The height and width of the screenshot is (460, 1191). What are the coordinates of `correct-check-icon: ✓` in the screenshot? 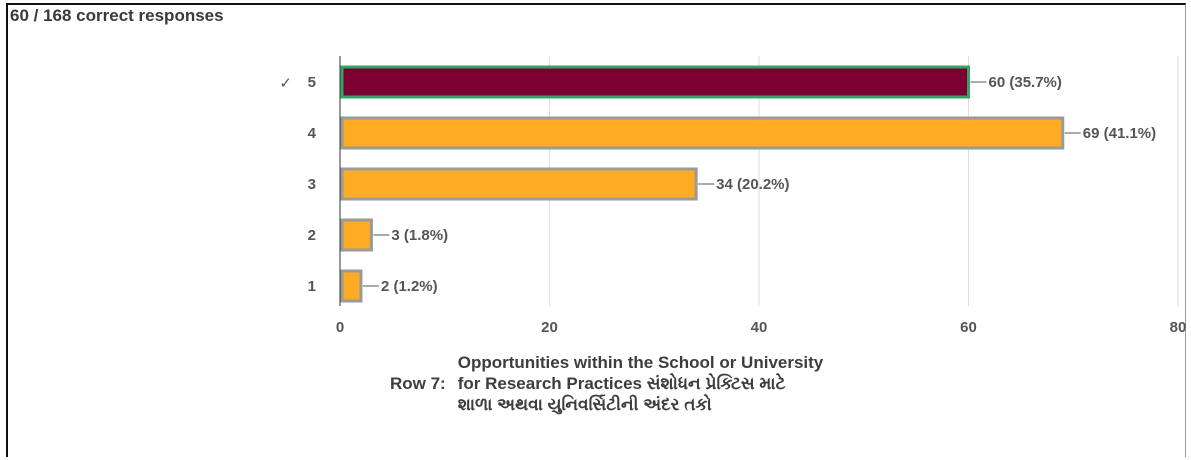 It's located at (285, 83).